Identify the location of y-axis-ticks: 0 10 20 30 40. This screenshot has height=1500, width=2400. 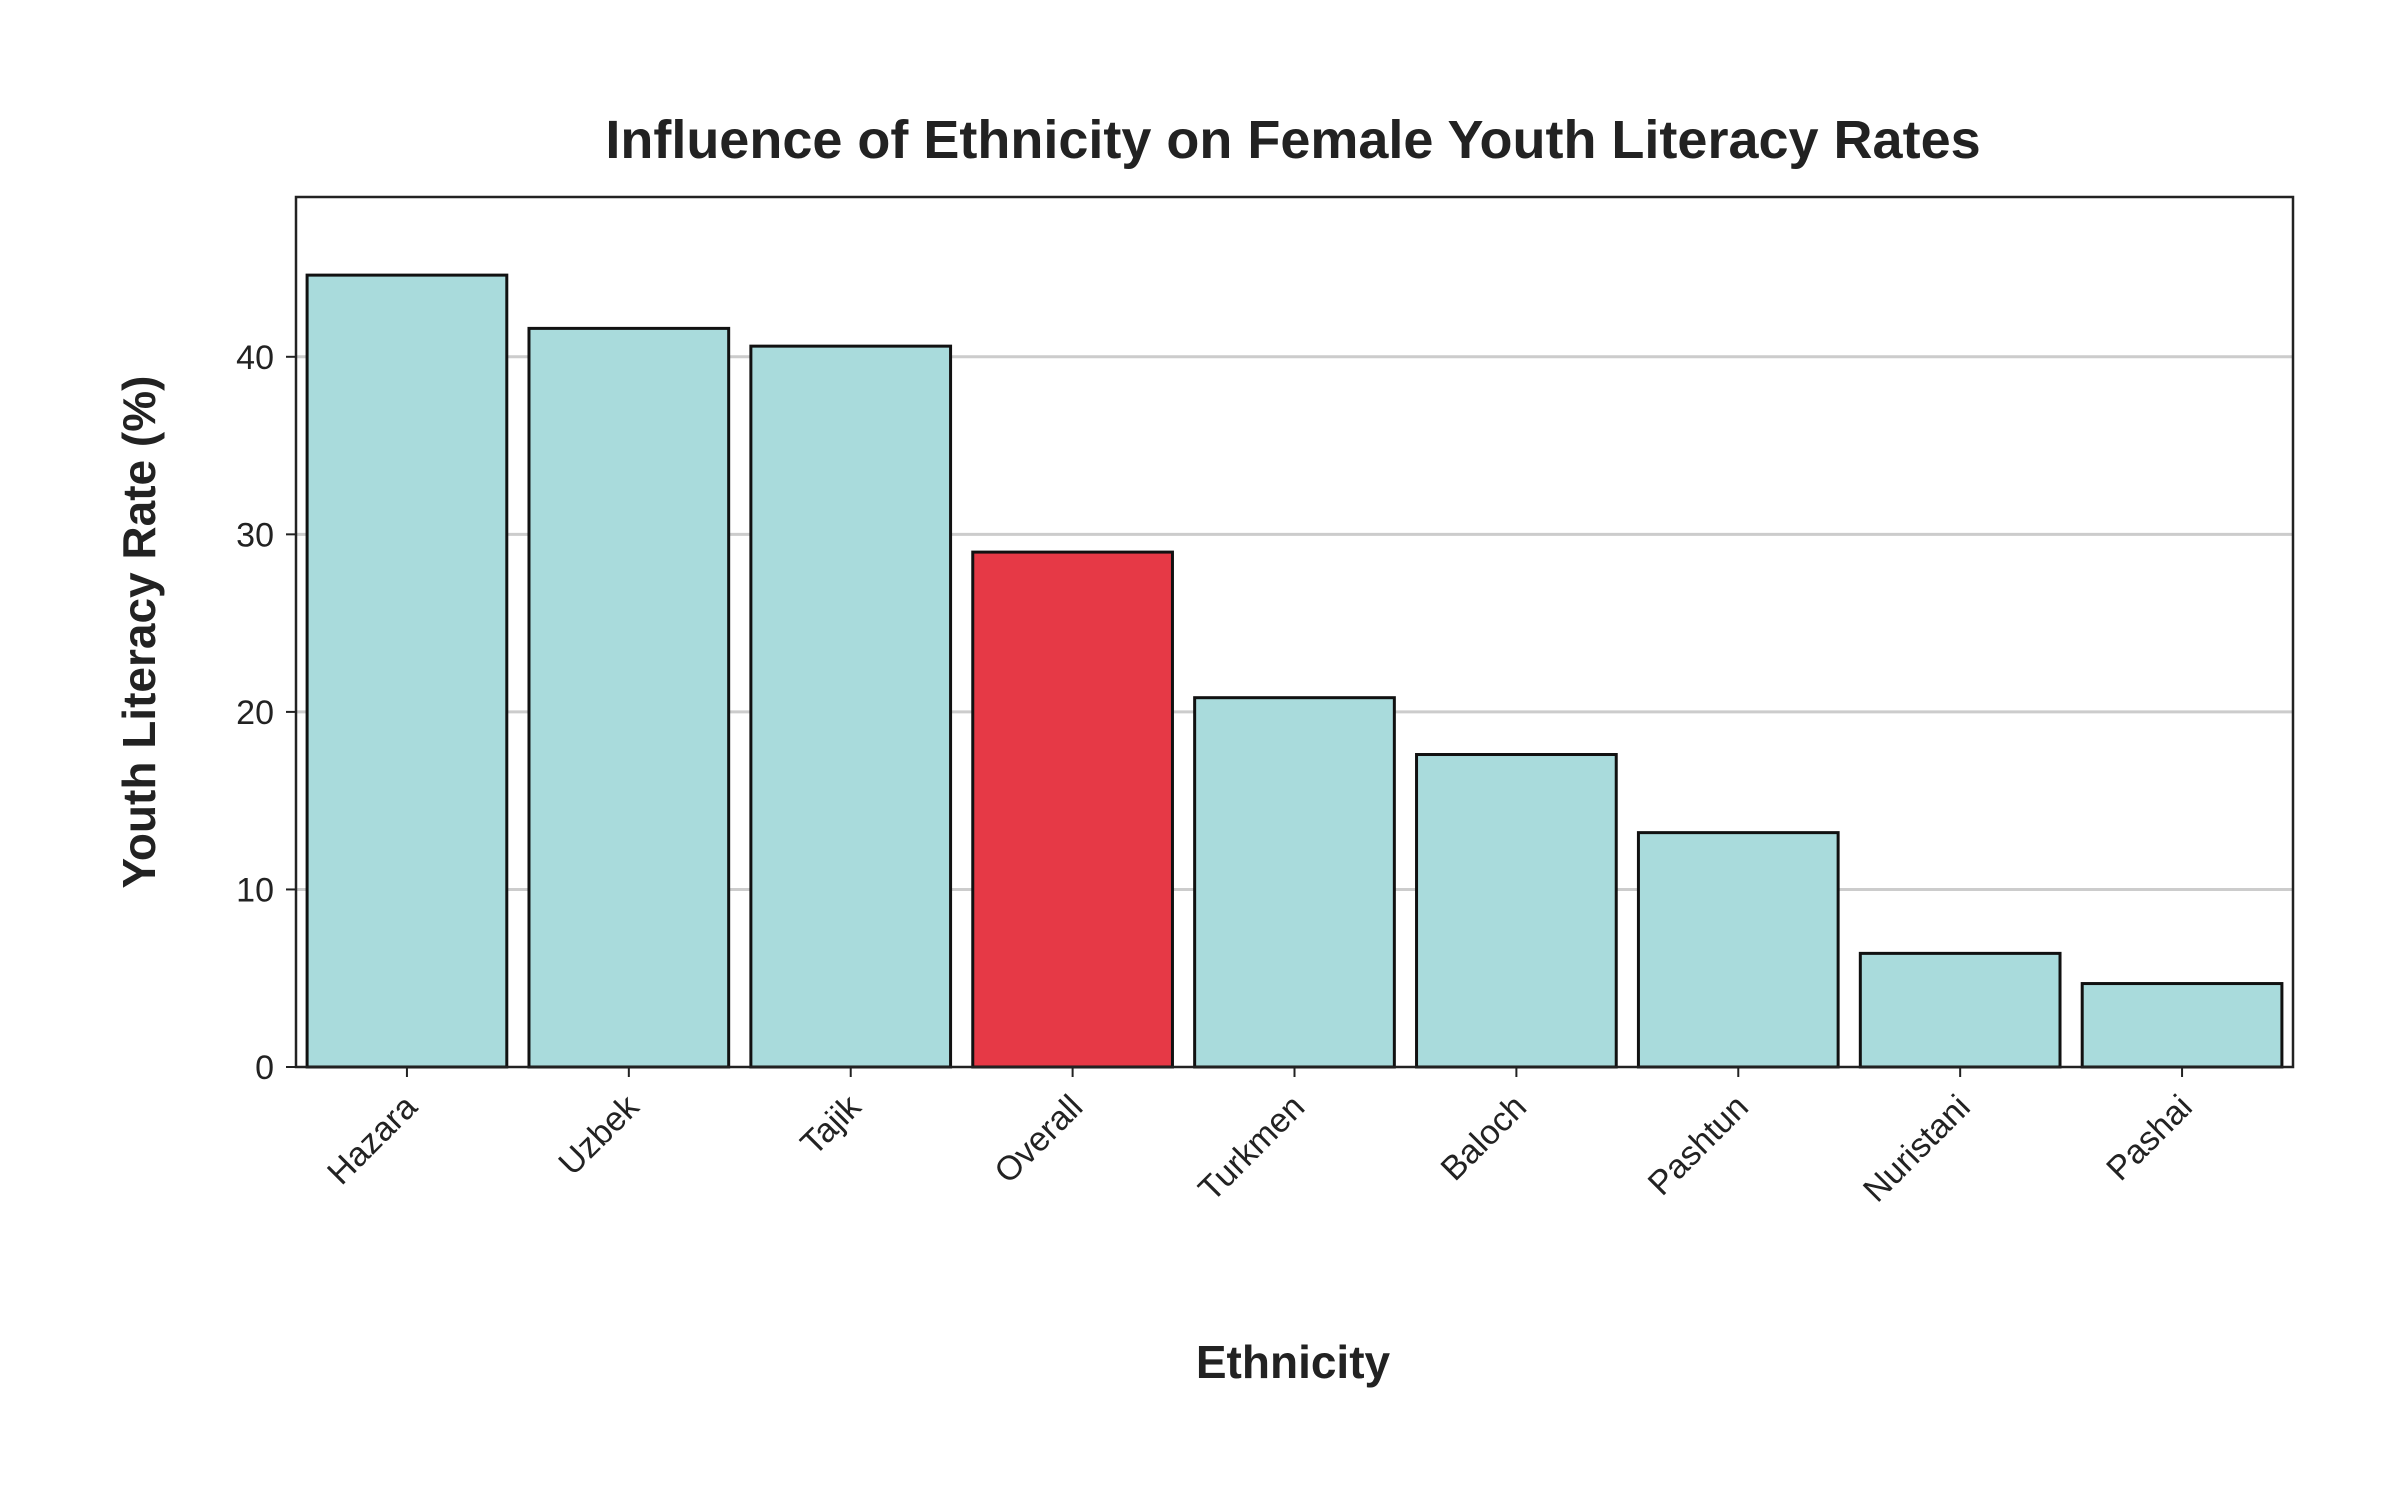
(266, 713).